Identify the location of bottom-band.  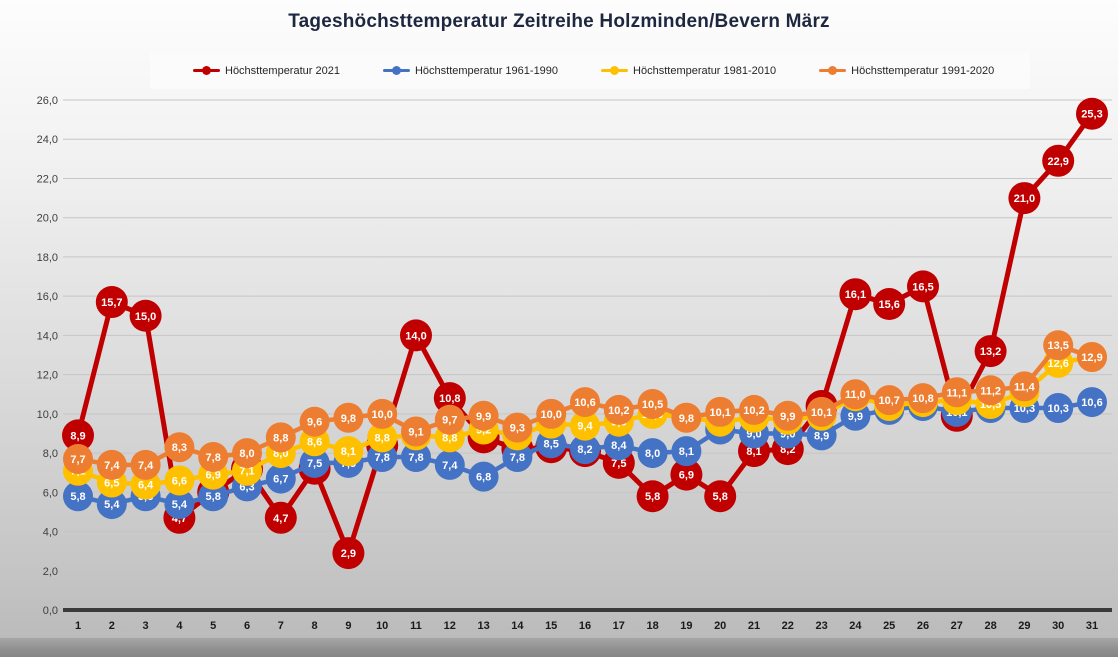
(559, 647).